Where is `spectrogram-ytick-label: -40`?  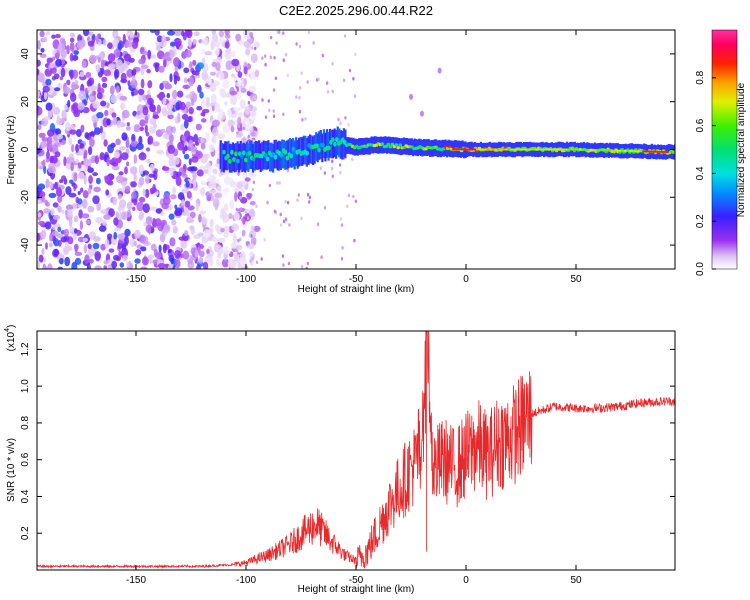 spectrogram-ytick-label: -40 is located at coordinates (25, 244).